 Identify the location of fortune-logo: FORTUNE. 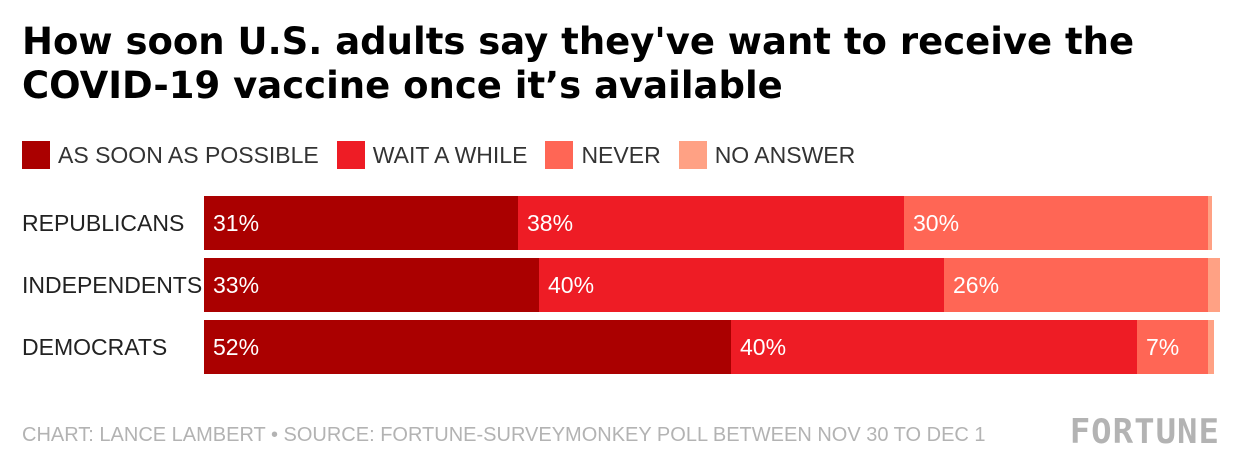
(1144, 432).